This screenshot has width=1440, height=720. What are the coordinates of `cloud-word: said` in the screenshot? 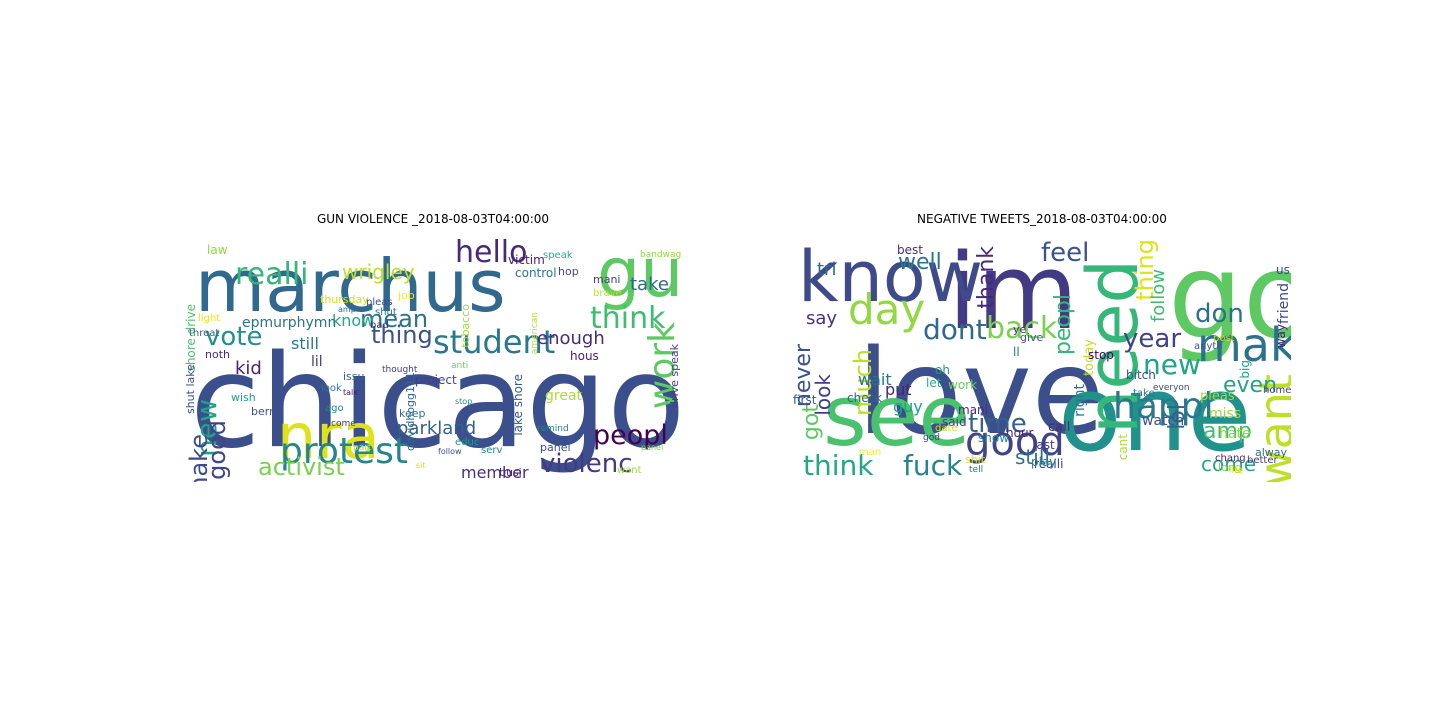 It's located at (954, 422).